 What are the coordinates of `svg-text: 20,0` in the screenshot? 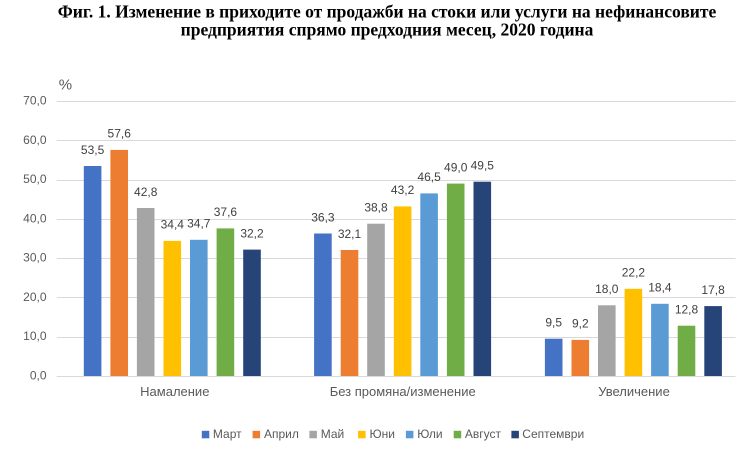 It's located at (35, 297).